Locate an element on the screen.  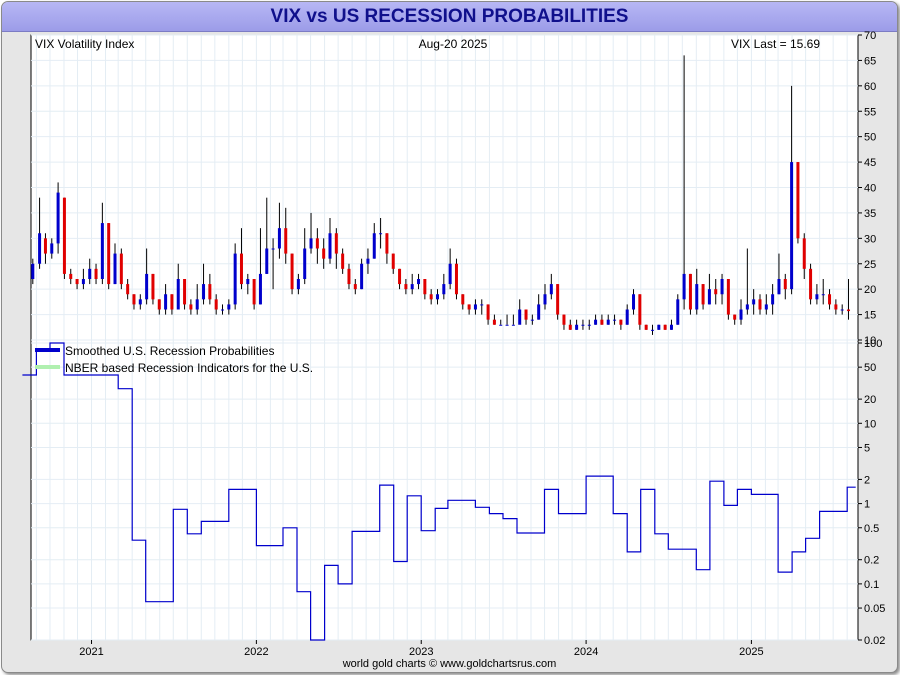
legend-swatch-probability is located at coordinates (47, 350).